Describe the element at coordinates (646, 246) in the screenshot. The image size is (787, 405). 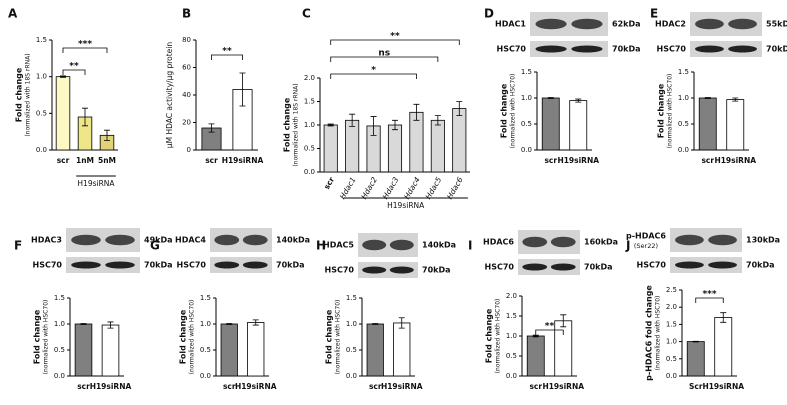
I see `blot-target-note: (Ser22)` at that location.